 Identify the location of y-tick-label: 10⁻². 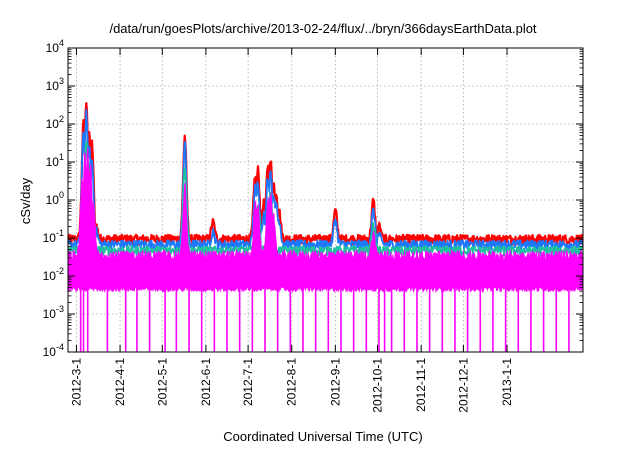
(53, 274).